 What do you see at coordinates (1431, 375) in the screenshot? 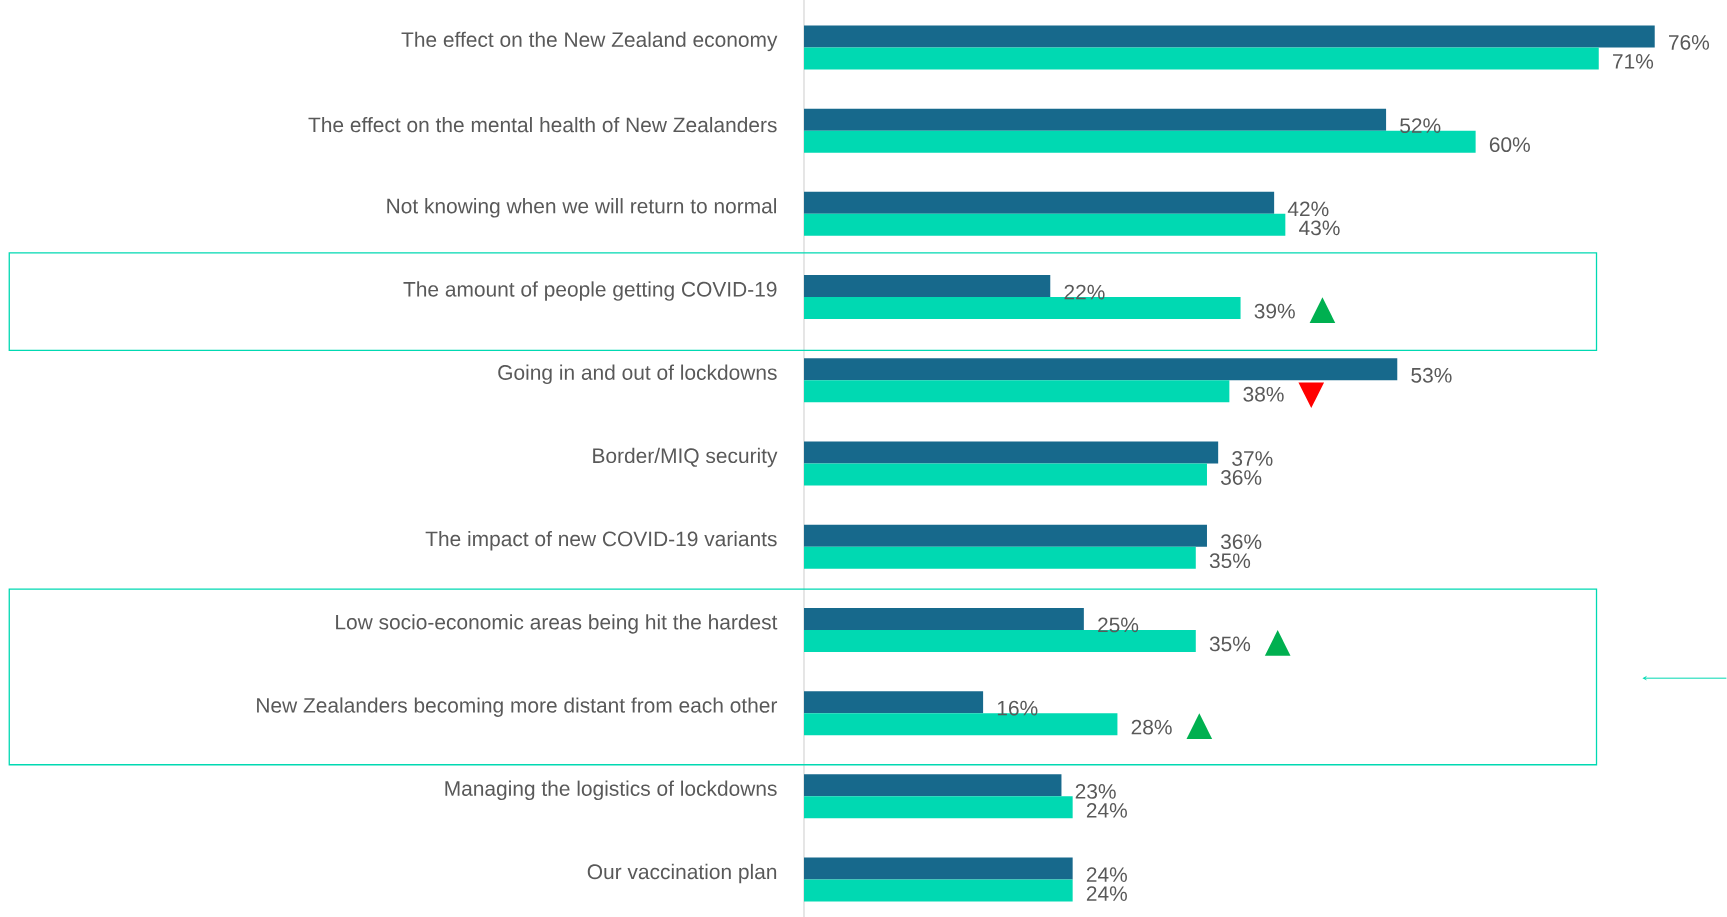
I see `data-label: 53%` at bounding box center [1431, 375].